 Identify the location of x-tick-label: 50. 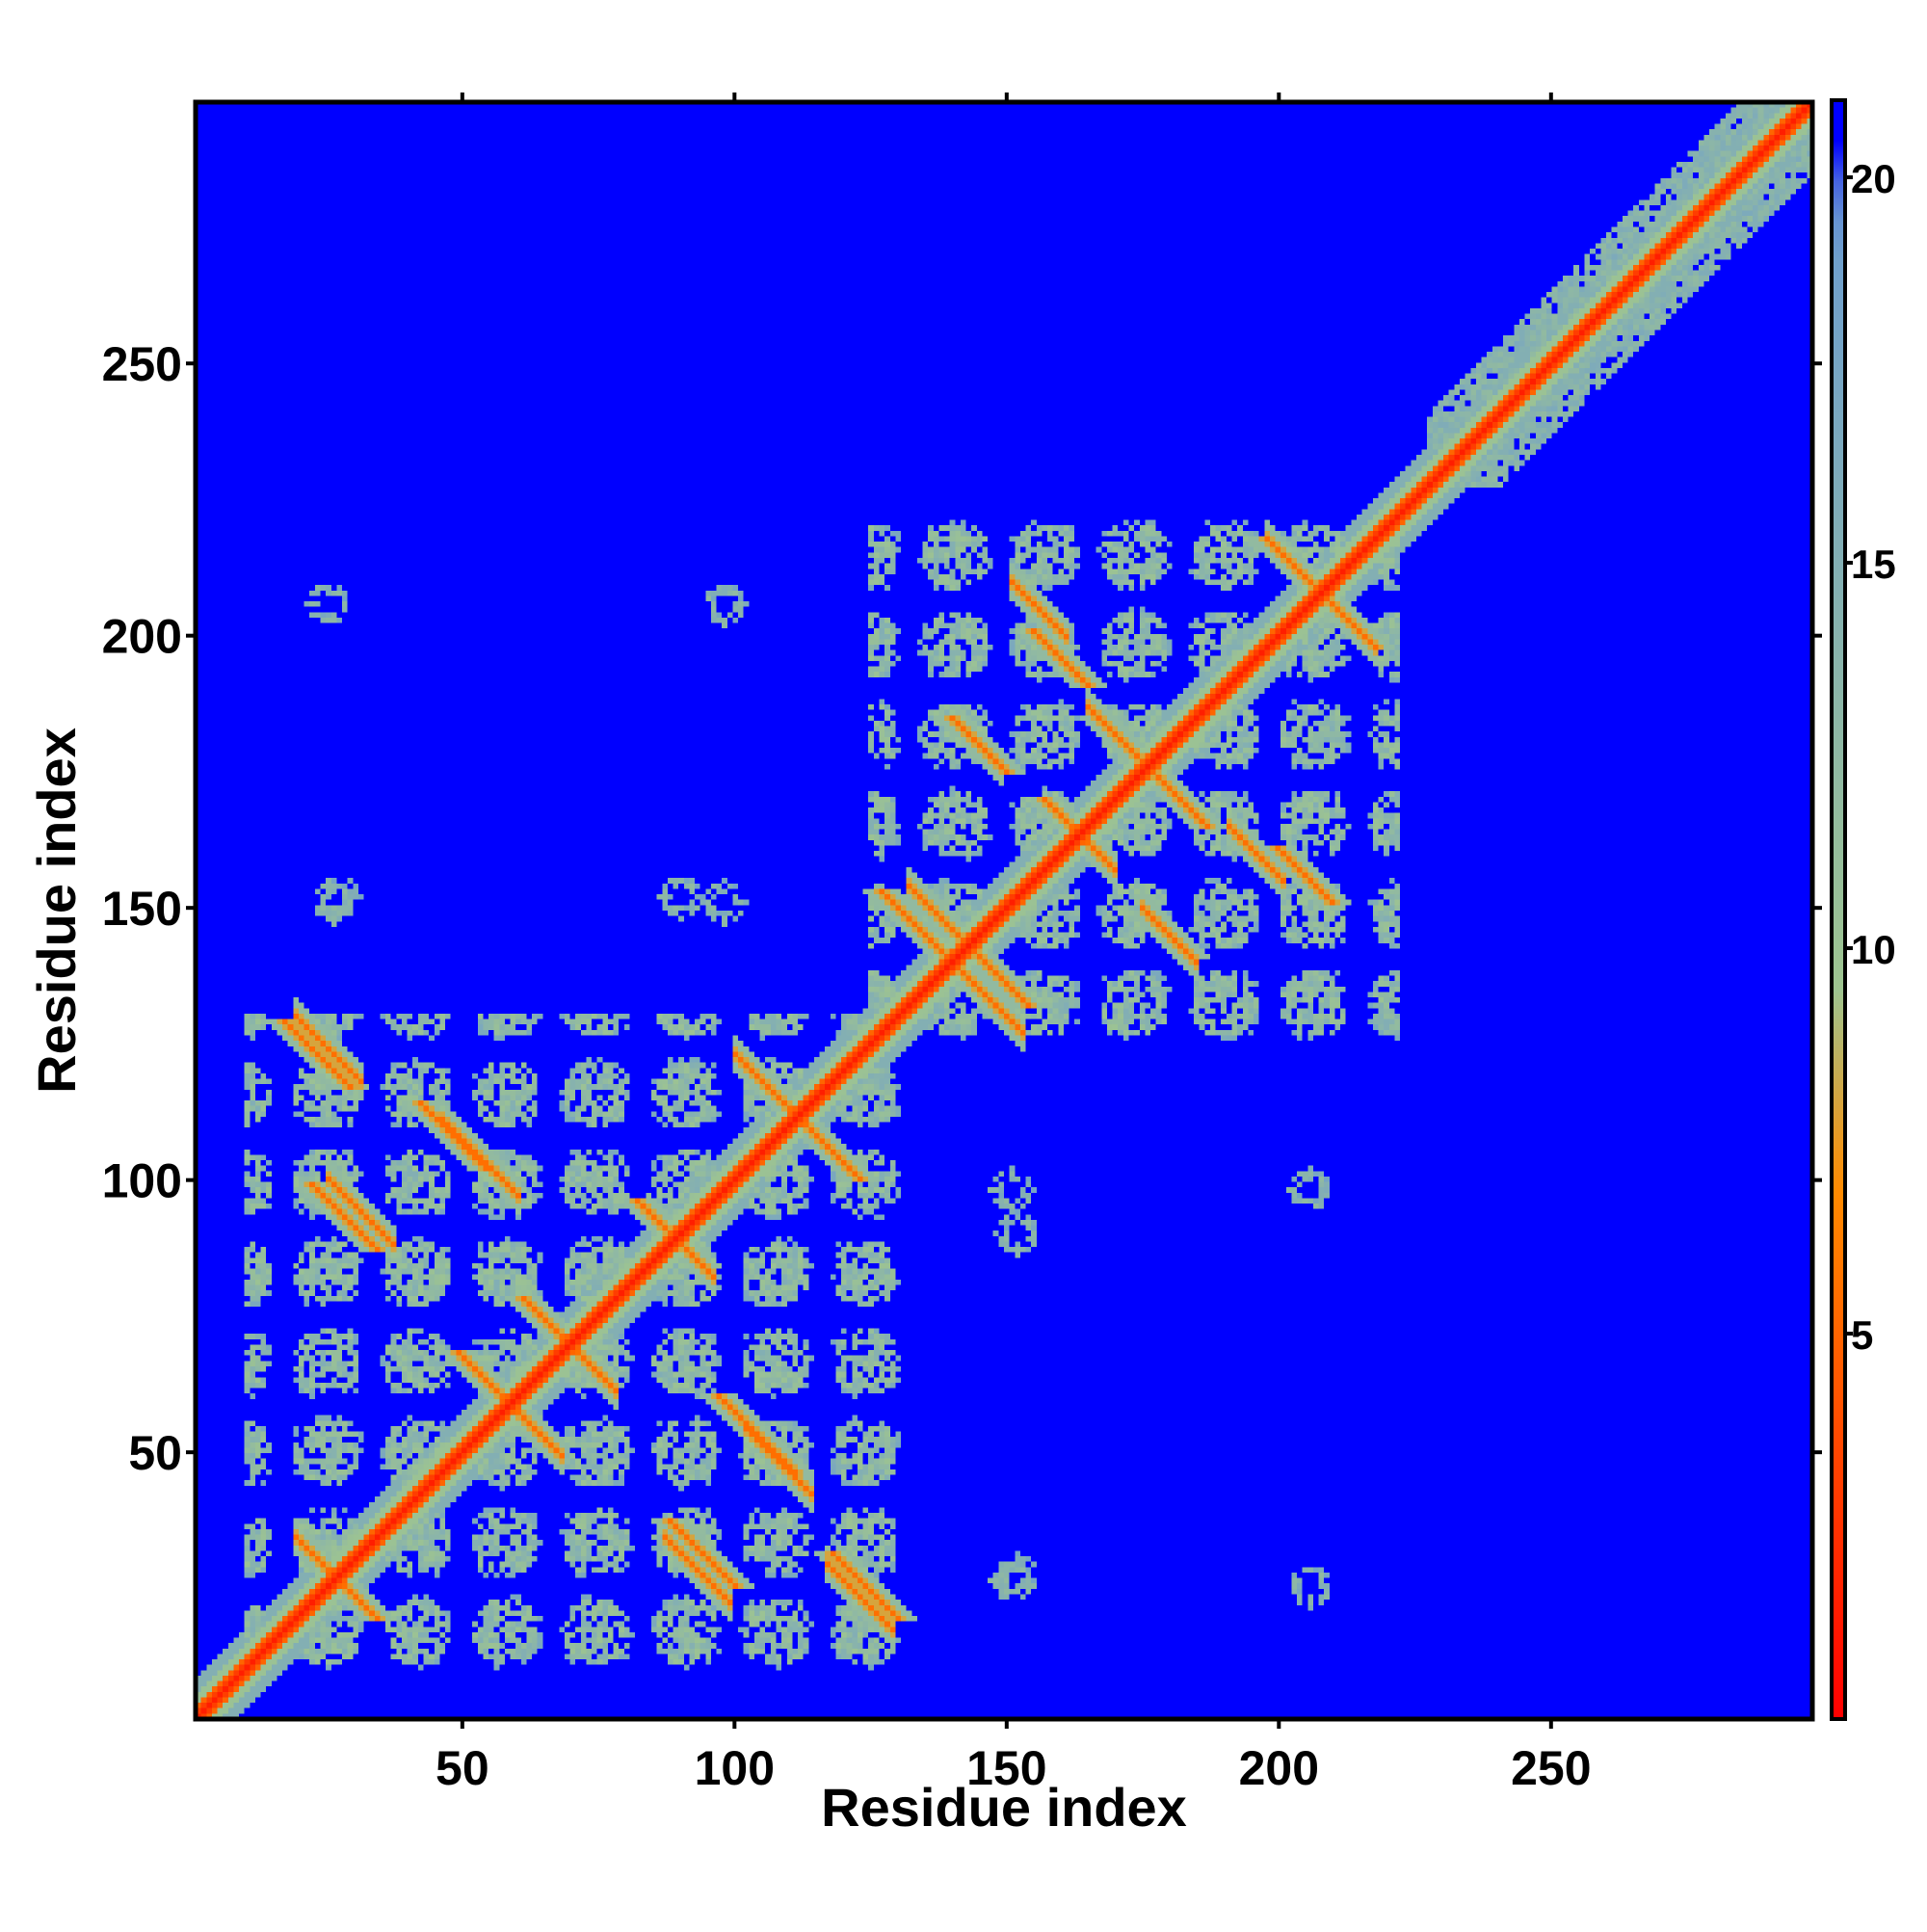
(463, 1768).